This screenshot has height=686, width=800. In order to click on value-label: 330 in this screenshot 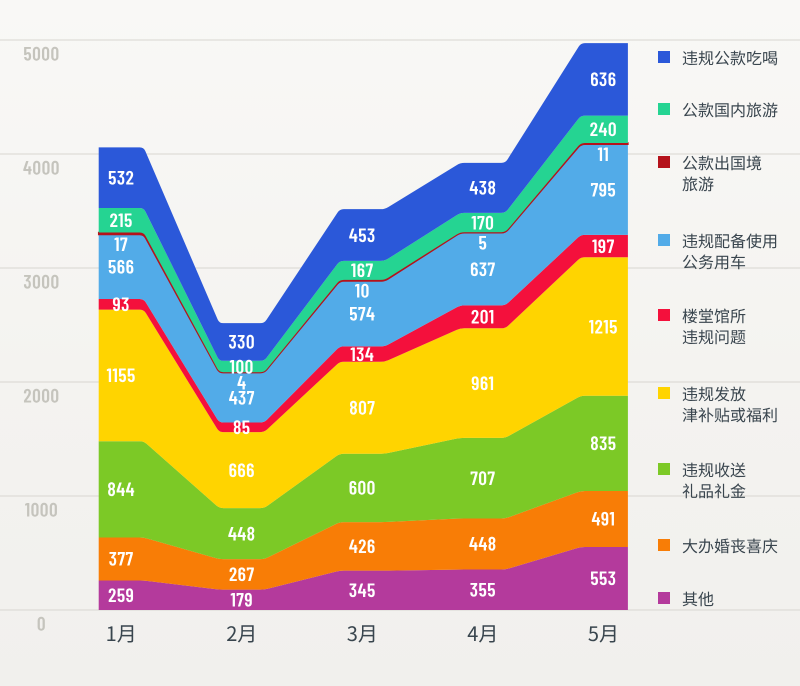, I will do `click(241, 341)`.